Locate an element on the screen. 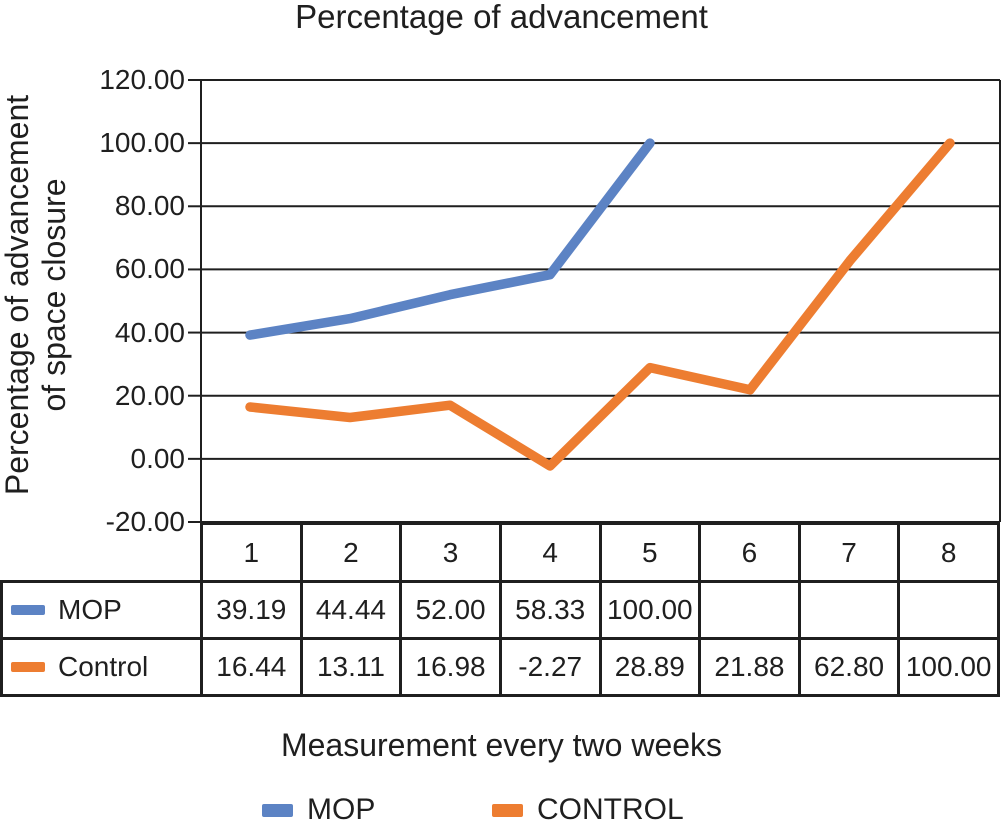 This screenshot has width=1003, height=832. column-header-1: 1 is located at coordinates (251, 552).